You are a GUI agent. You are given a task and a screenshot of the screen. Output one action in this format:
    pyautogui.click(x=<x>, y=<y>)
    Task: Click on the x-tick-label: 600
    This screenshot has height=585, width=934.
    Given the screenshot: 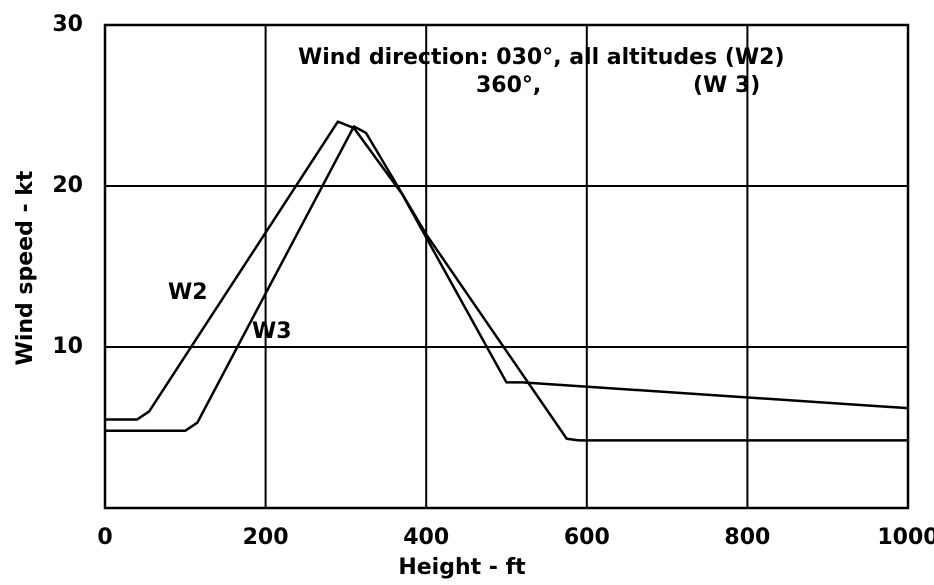 What is the action you would take?
    pyautogui.click(x=587, y=537)
    